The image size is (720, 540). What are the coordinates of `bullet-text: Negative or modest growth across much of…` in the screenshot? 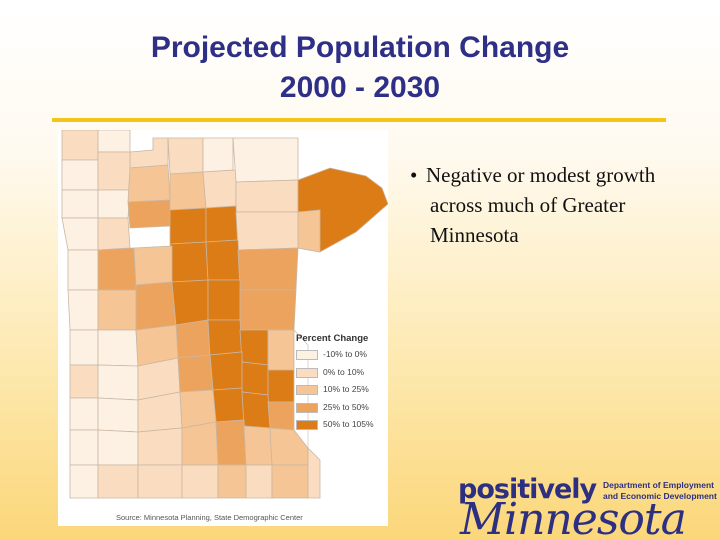 It's located at (541, 205).